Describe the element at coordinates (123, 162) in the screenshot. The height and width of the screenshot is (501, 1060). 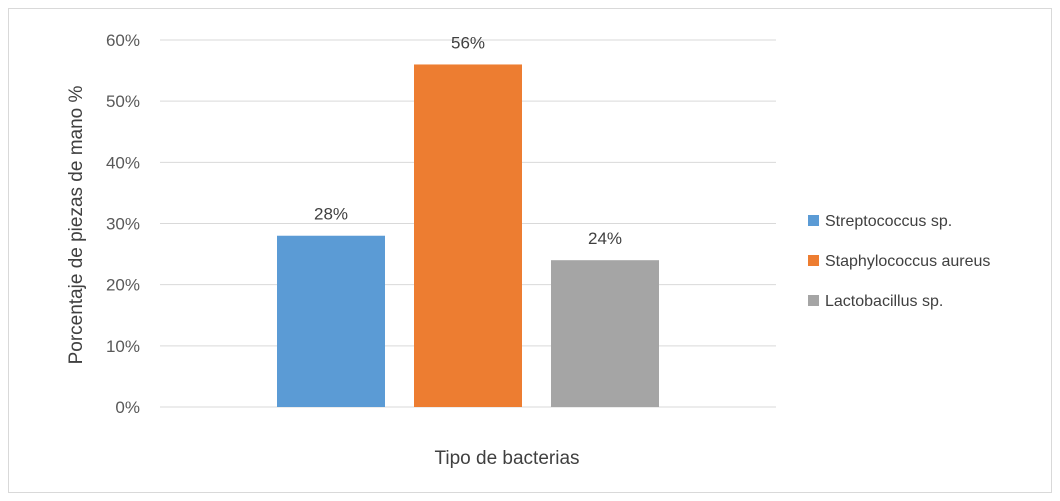
I see `y-tick-label-40: 40%` at that location.